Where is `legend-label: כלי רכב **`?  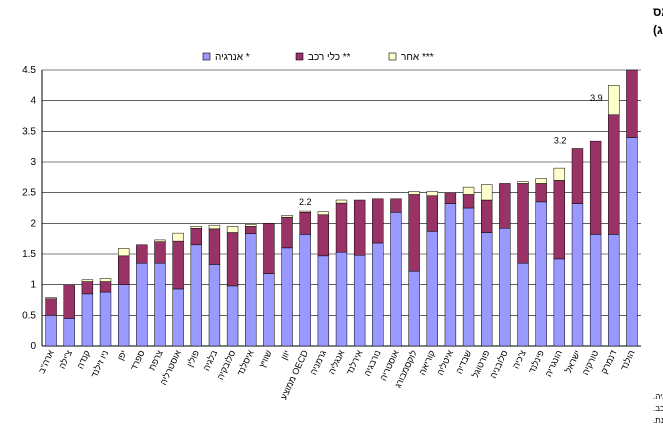
legend-label: כלי רכב ** is located at coordinates (329, 57).